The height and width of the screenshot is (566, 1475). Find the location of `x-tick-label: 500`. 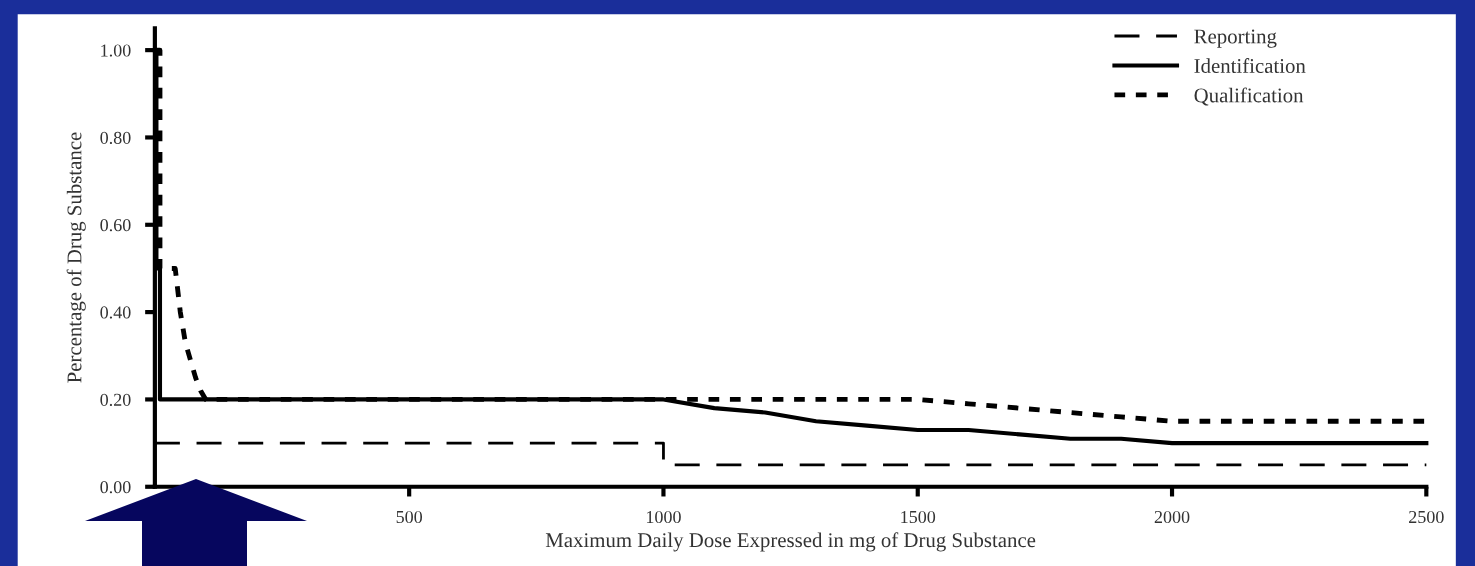

x-tick-label: 500 is located at coordinates (409, 517).